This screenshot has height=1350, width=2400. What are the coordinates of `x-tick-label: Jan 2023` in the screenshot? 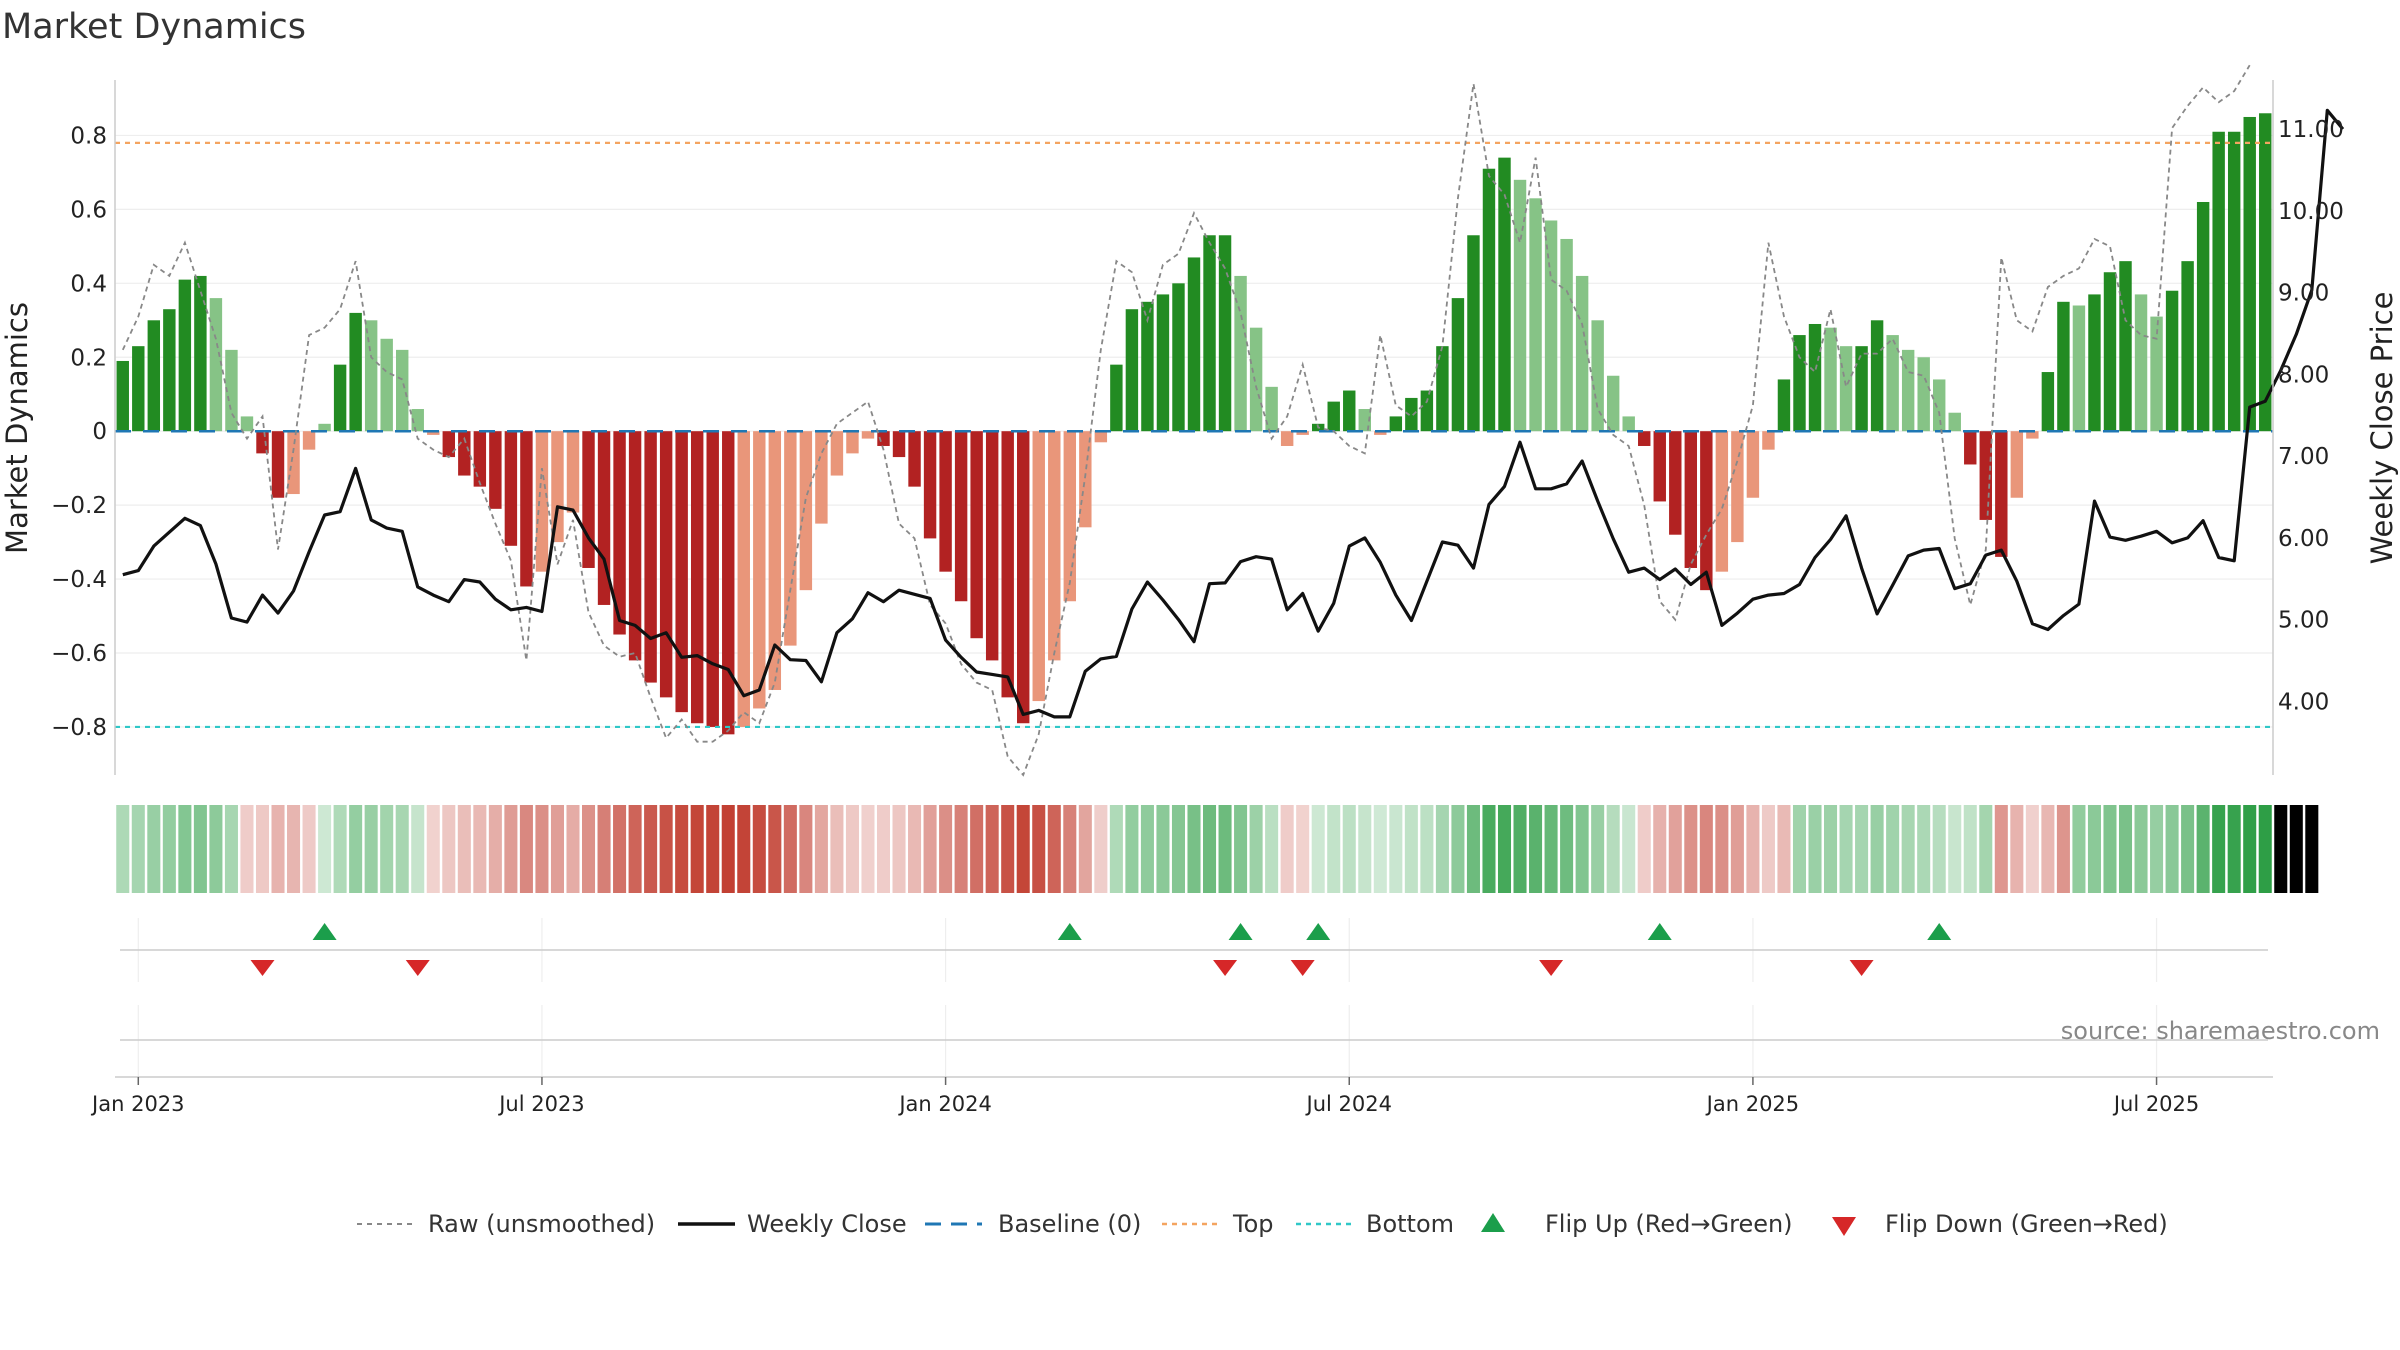 It's located at (137, 1104).